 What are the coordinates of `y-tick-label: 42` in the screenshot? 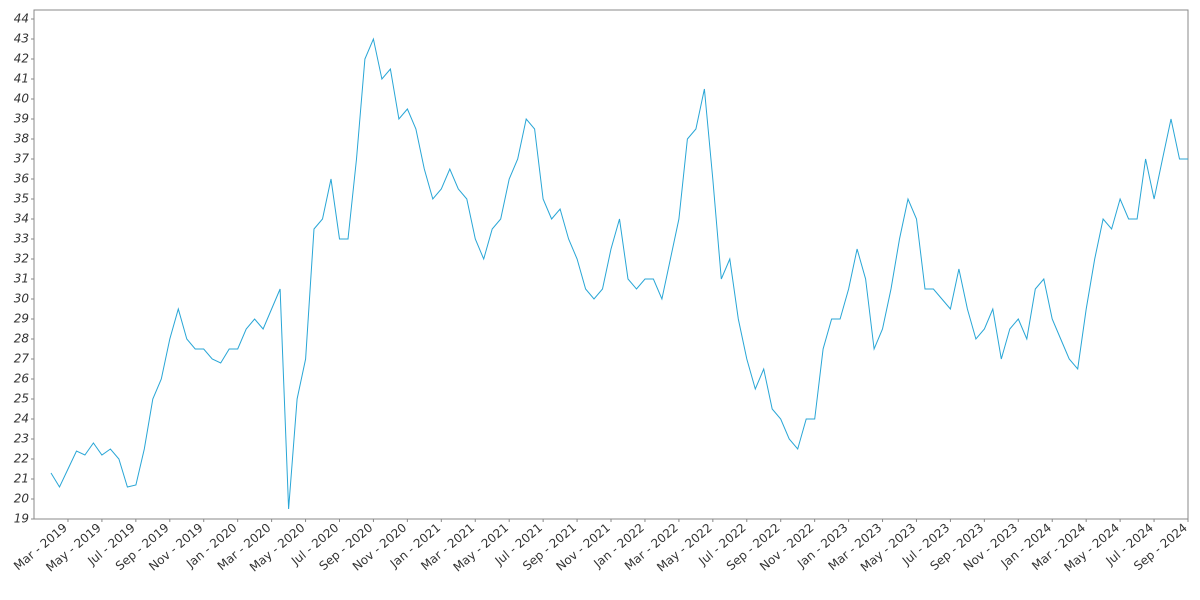 It's located at (21, 59).